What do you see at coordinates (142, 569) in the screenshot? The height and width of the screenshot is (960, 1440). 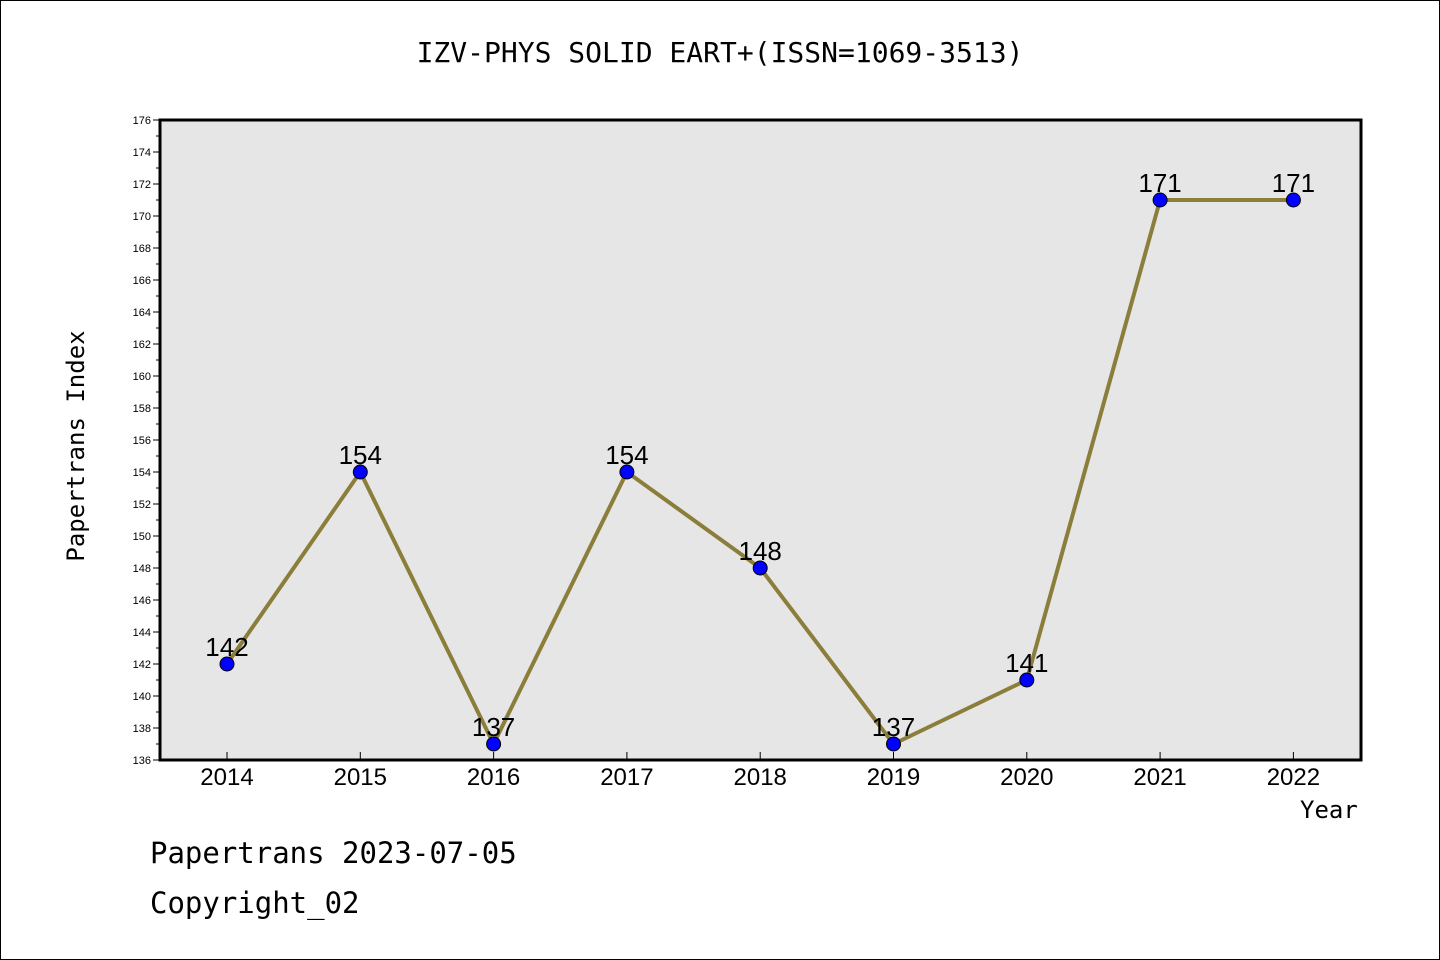 I see `y-tick-label: 148` at bounding box center [142, 569].